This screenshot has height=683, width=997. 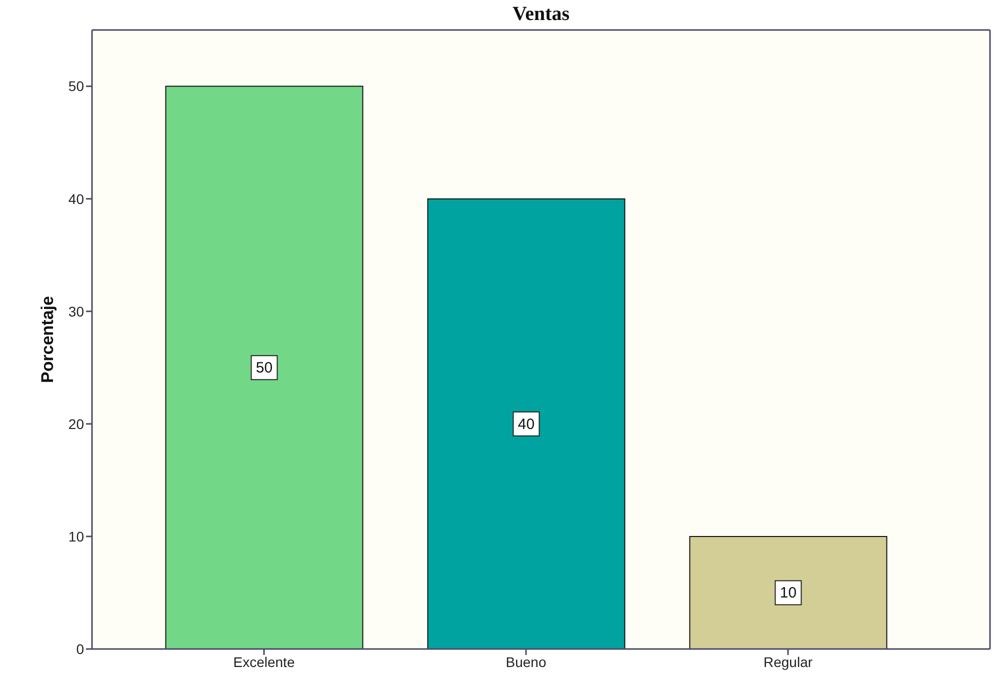 I want to click on y-tick-label: 0, so click(x=80, y=648).